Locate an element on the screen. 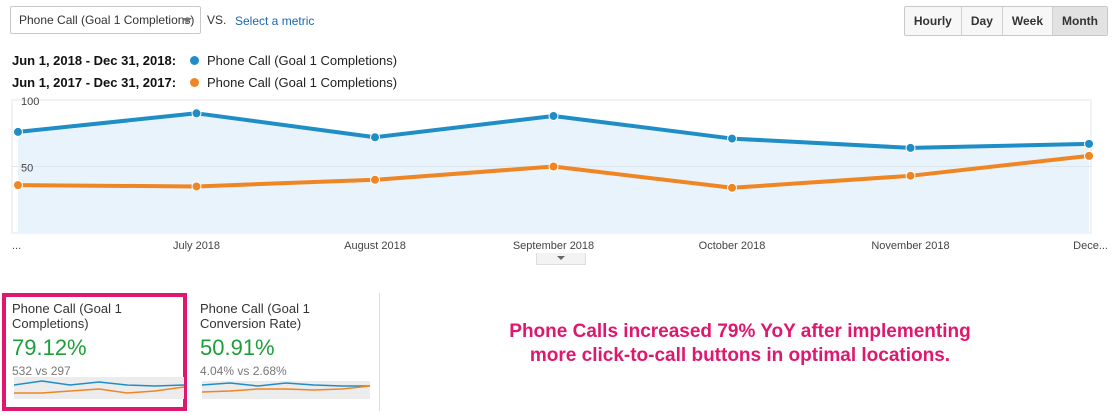  y-tick-label: 100 is located at coordinates (30, 102).